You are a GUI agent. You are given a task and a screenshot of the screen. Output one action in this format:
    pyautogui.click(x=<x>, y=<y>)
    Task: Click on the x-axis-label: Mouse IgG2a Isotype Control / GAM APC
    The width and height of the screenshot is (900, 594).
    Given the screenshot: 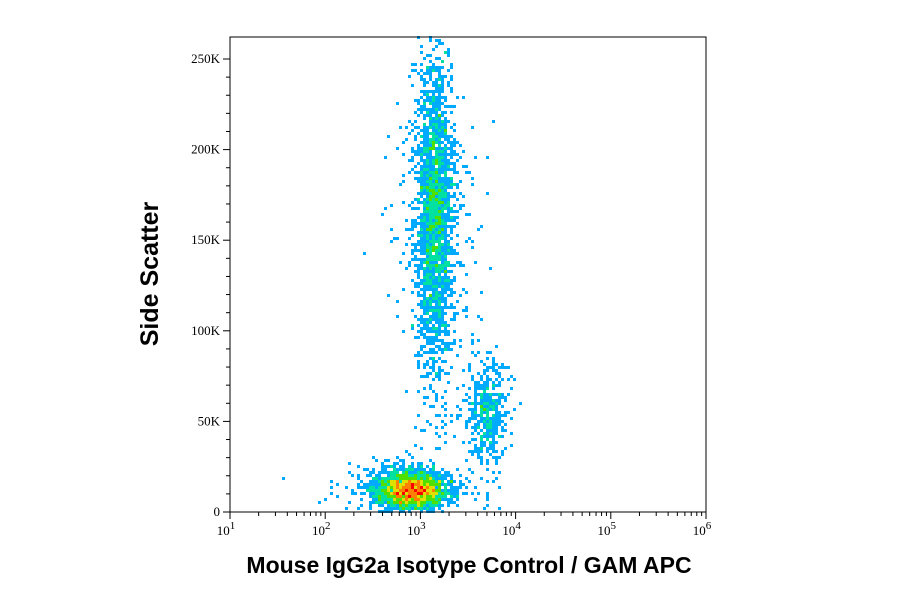 What is the action you would take?
    pyautogui.click(x=468, y=565)
    